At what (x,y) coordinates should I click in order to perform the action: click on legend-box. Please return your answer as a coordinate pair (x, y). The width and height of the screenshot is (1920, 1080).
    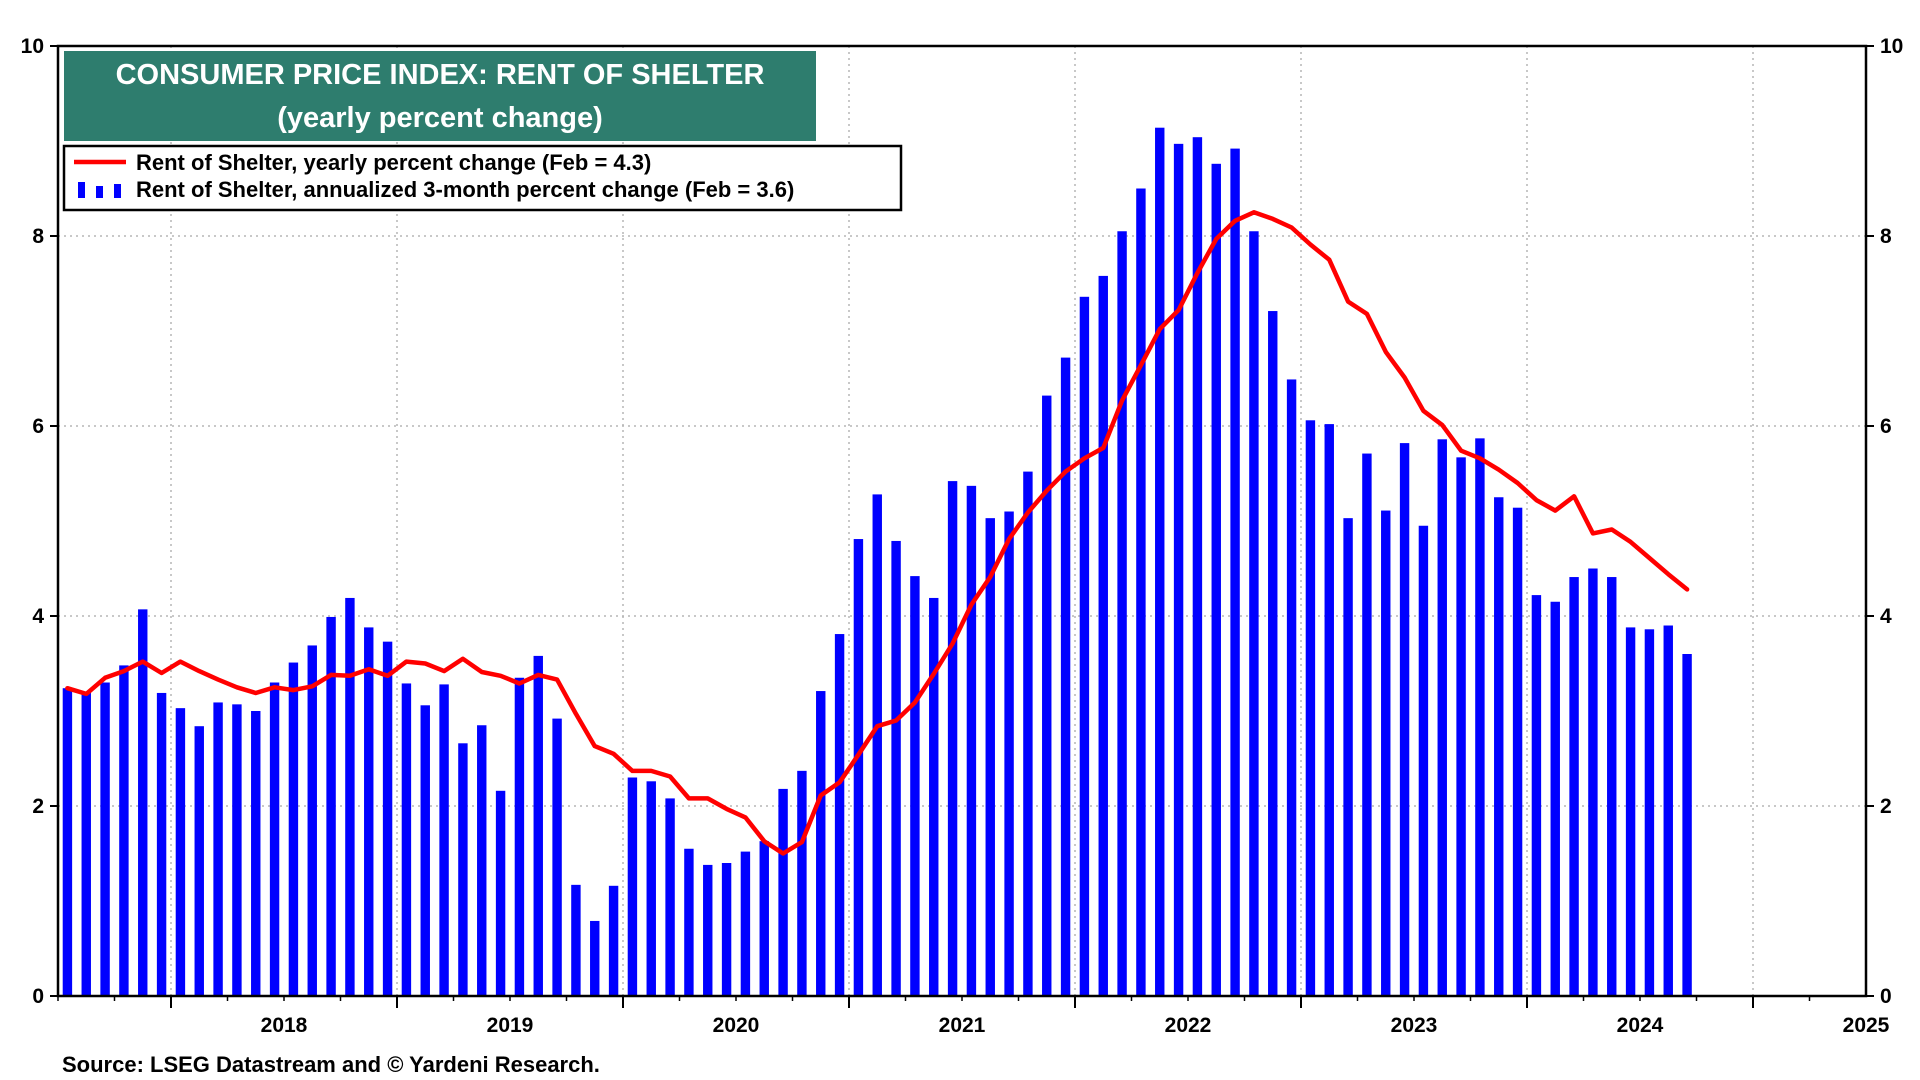
    Looking at the image, I should click on (482, 178).